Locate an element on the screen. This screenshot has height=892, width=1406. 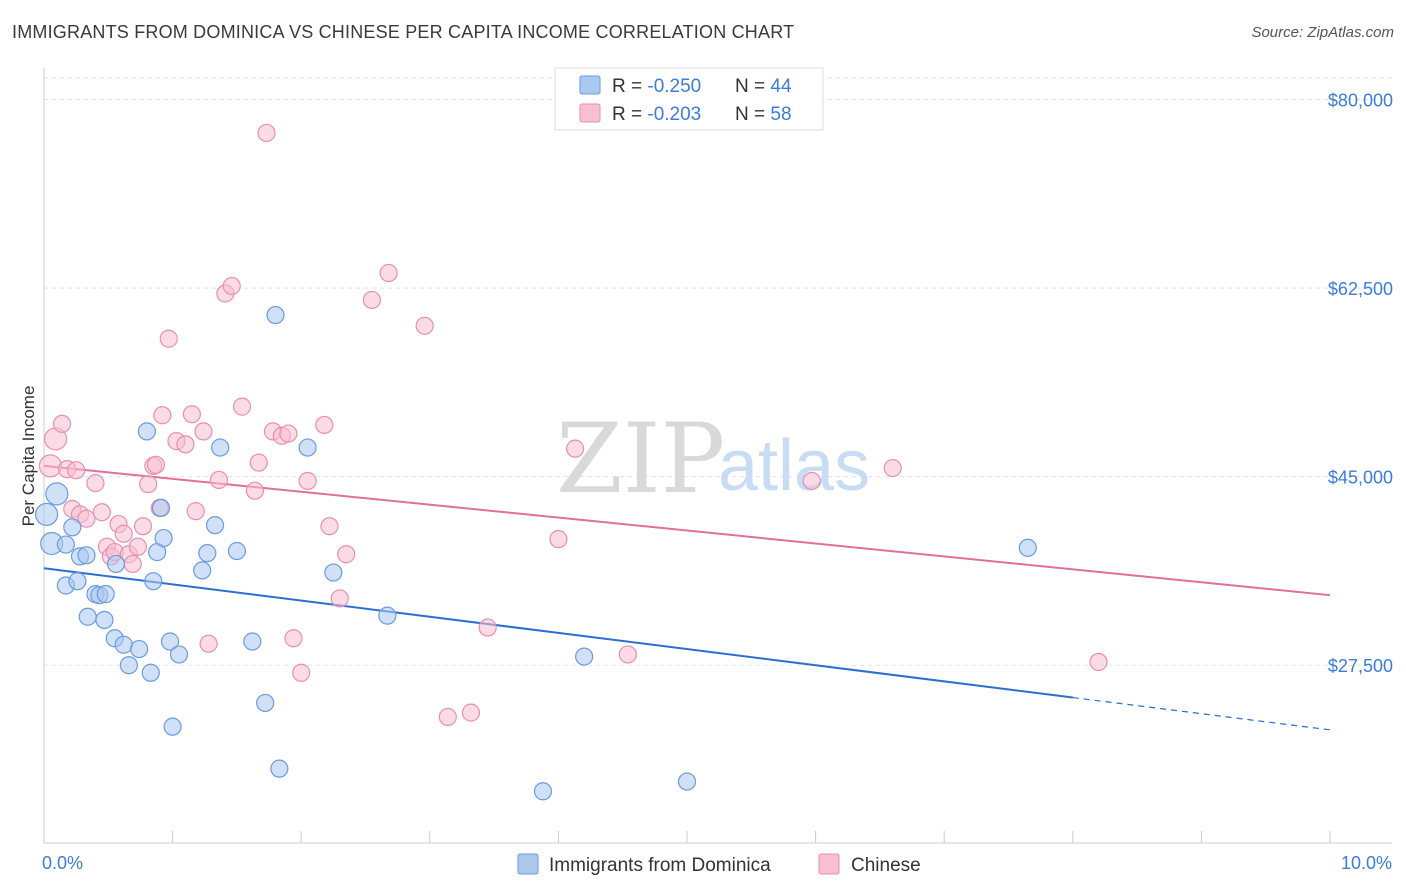
stats-n-row-dominica: N = 44 is located at coordinates (763, 86).